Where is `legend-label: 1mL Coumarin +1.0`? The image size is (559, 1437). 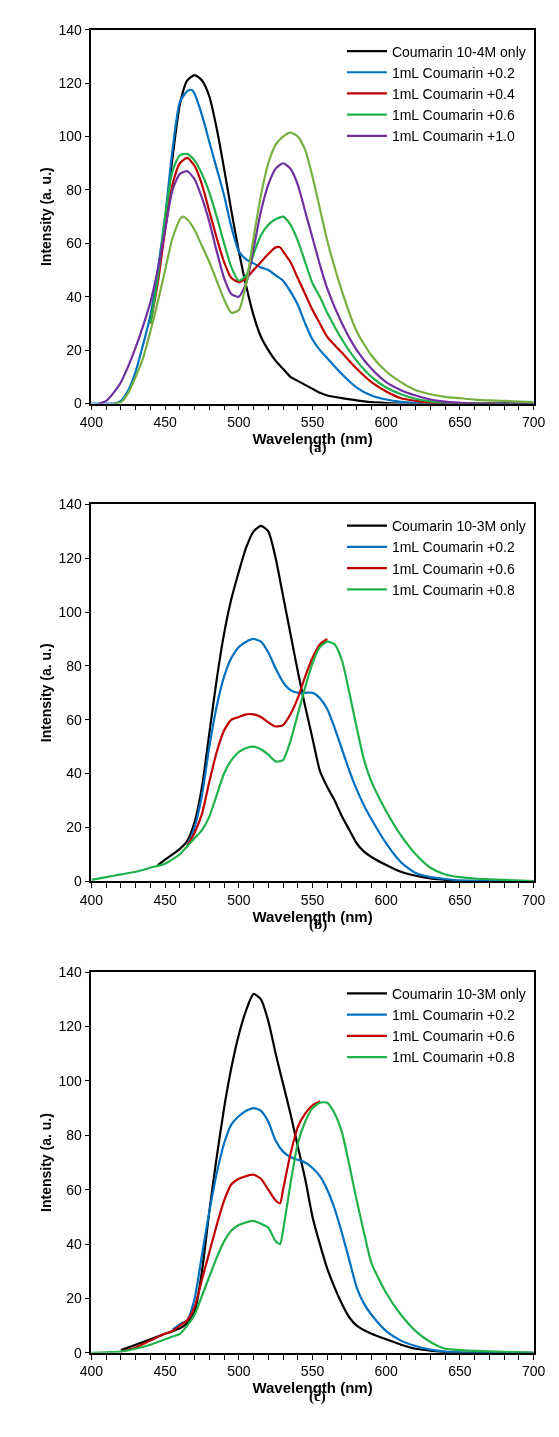 legend-label: 1mL Coumarin +1.0 is located at coordinates (453, 136).